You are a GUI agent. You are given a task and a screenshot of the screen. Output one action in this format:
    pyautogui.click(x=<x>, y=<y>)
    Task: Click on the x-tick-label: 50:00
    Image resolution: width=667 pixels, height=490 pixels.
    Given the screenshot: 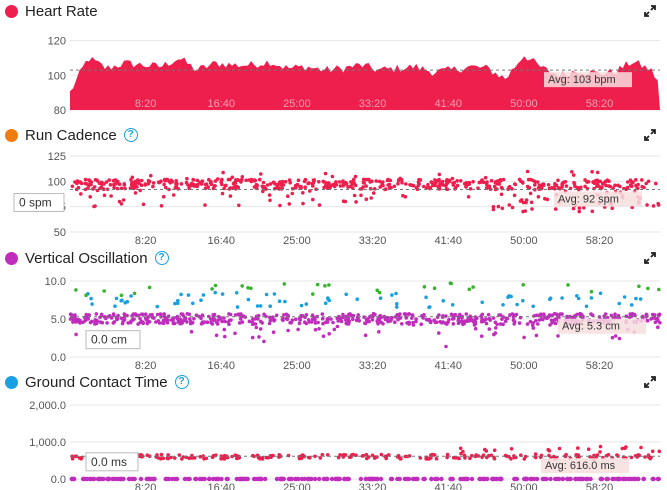 What is the action you would take?
    pyautogui.click(x=524, y=364)
    